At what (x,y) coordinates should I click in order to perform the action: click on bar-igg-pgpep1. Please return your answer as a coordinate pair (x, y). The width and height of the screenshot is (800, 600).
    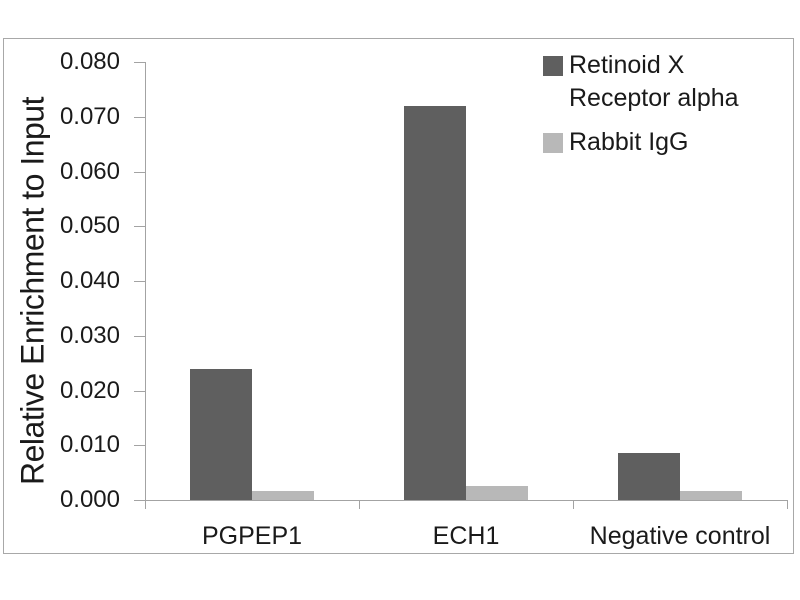
    Looking at the image, I should click on (283, 495).